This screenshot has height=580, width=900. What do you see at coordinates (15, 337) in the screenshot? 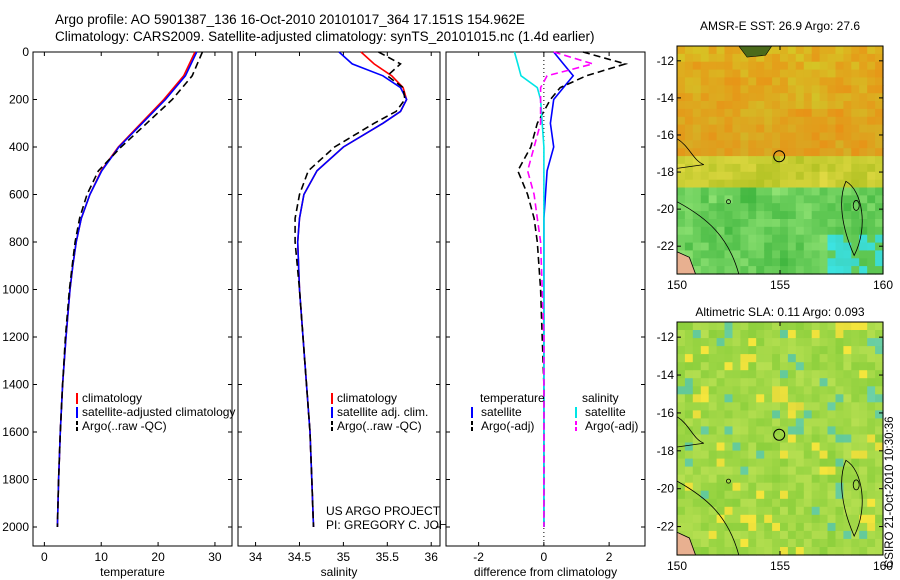
I see `y-tick-label: 1200` at bounding box center [15, 337].